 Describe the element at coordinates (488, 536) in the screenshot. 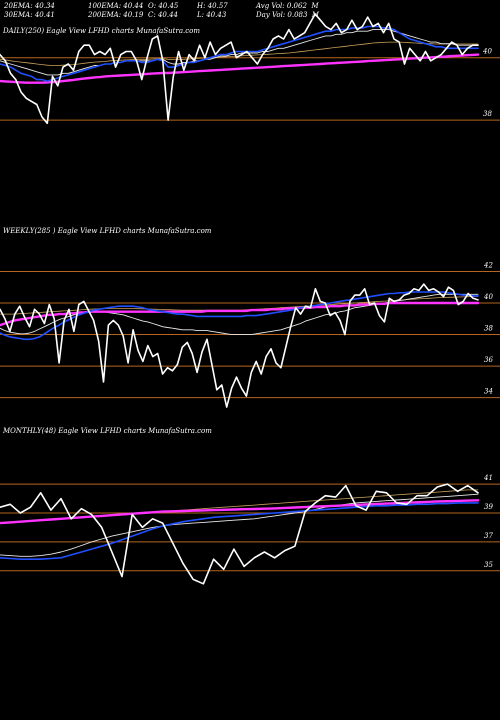

I see `y-tick-label: 37` at that location.